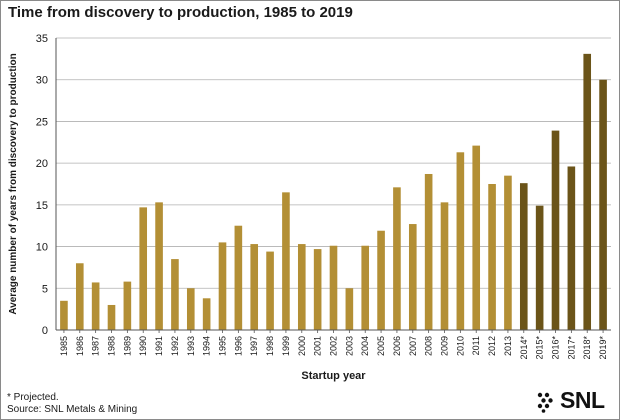 The height and width of the screenshot is (420, 620). What do you see at coordinates (64, 346) in the screenshot?
I see `x-tick-label: 1985` at bounding box center [64, 346].